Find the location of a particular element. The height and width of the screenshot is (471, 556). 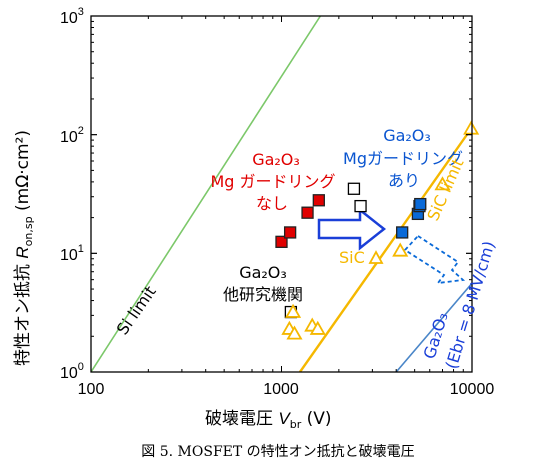

svg-text: あり is located at coordinates (404, 180).